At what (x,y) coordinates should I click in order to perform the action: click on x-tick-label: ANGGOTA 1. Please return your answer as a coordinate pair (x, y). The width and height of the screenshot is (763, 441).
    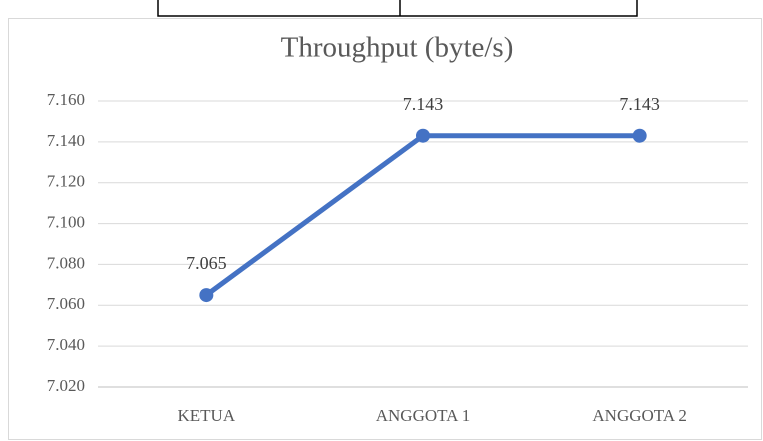
    Looking at the image, I should click on (423, 415).